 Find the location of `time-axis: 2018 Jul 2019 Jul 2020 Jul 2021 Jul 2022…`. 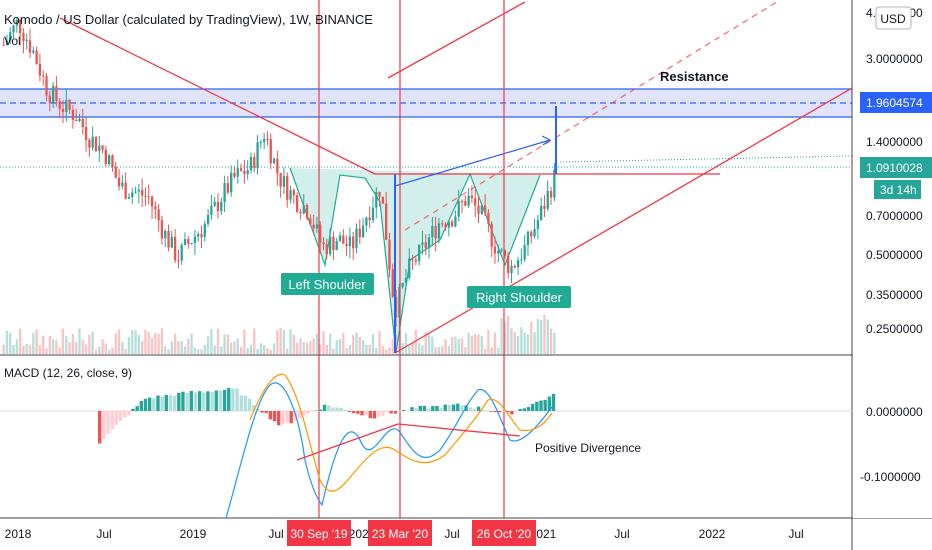

time-axis: 2018 Jul 2019 Jul 2020 Jul 2021 Jul 2022… is located at coordinates (404, 533).